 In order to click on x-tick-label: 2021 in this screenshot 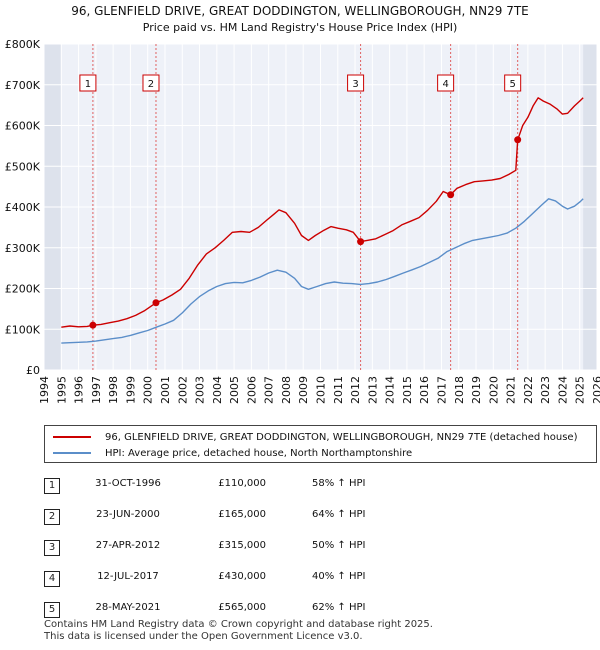, I will do `click(511, 390)`.